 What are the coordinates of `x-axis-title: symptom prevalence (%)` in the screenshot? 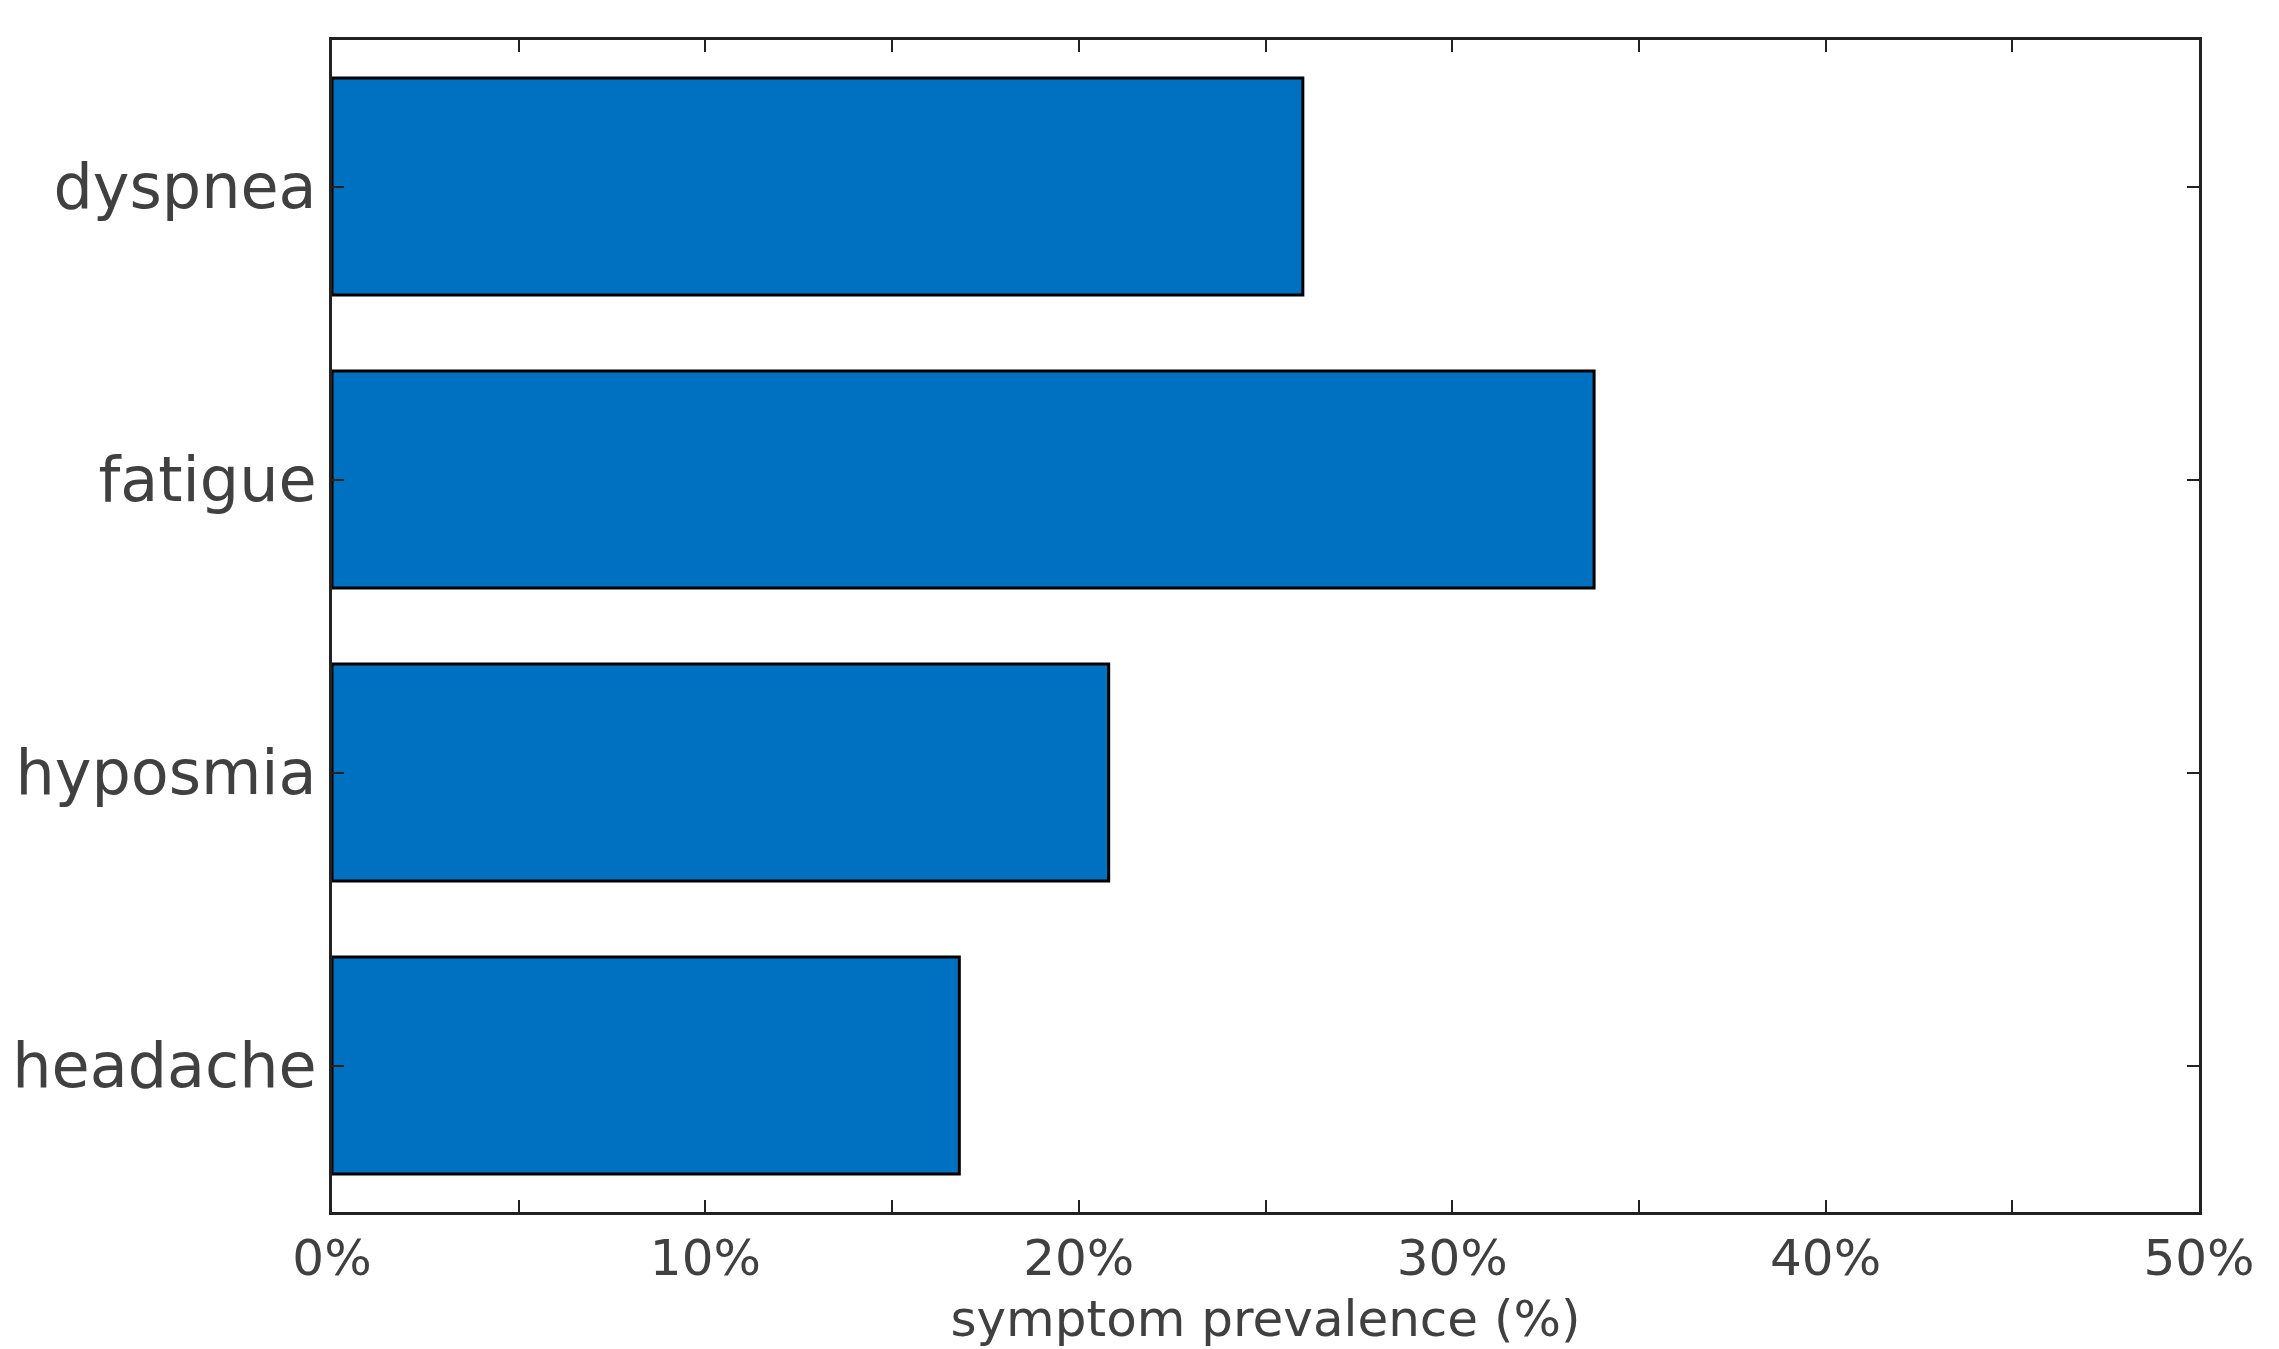 It's located at (1265, 1318).